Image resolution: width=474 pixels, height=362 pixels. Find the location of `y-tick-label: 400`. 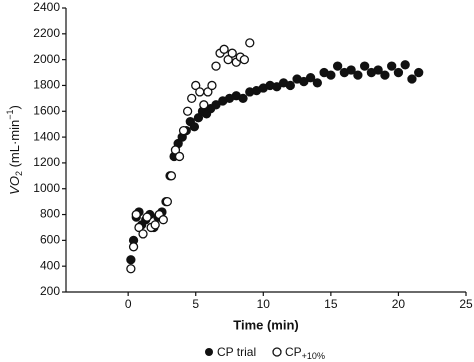

y-tick-label: 400 is located at coordinates (50, 265).